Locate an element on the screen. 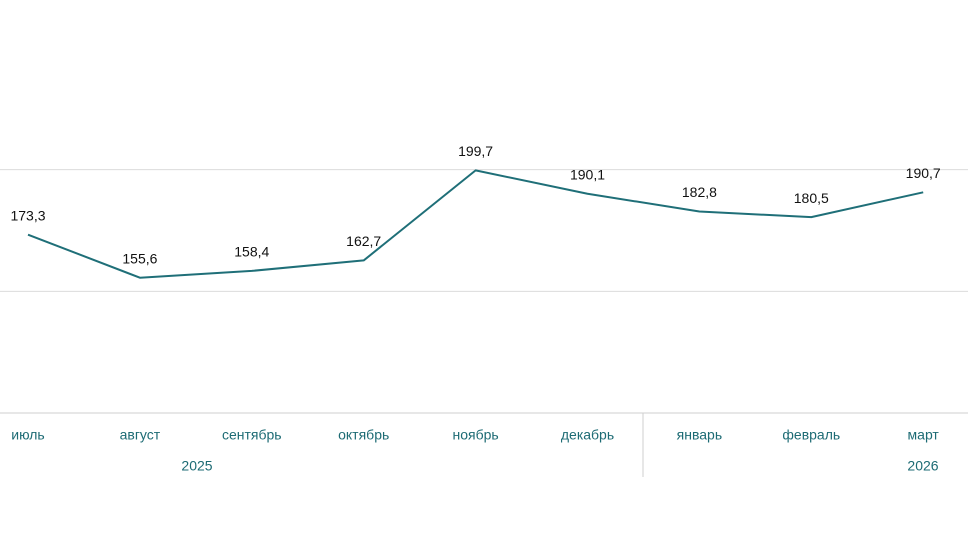 This screenshot has width=968, height=545. x-tick-label: октябрь is located at coordinates (363, 435).